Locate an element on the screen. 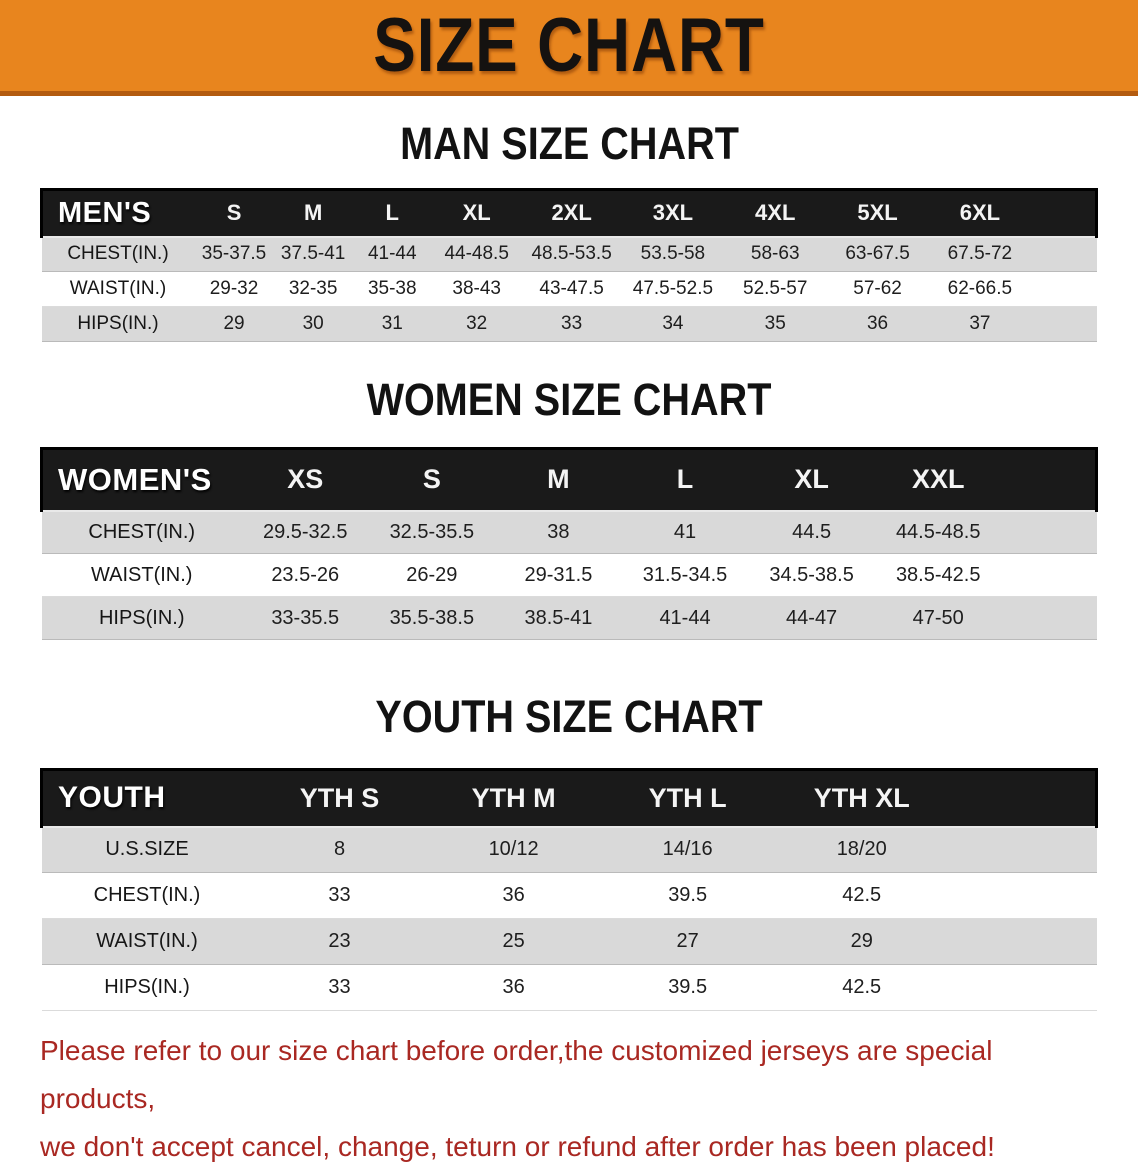  section-heading: YOUTH SIZE CHART is located at coordinates (569, 717).